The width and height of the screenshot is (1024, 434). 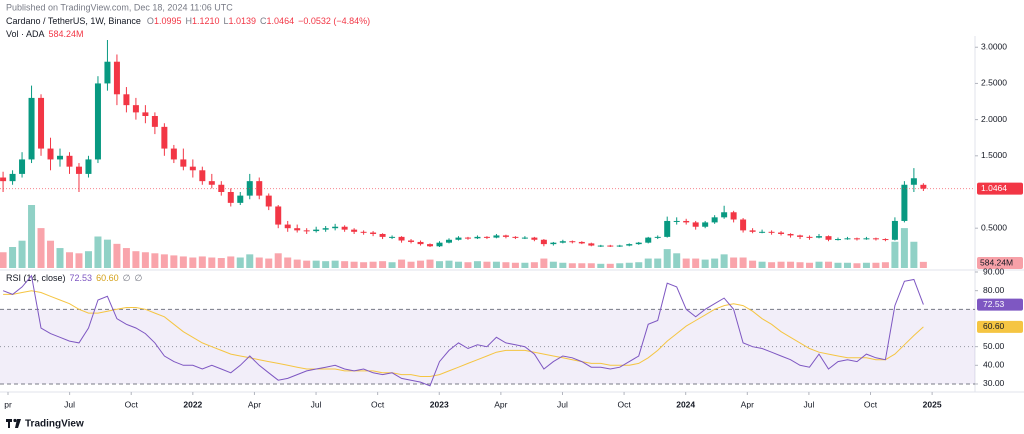 What do you see at coordinates (994, 326) in the screenshot?
I see `rsi-ma-label: 60.60` at bounding box center [994, 326].